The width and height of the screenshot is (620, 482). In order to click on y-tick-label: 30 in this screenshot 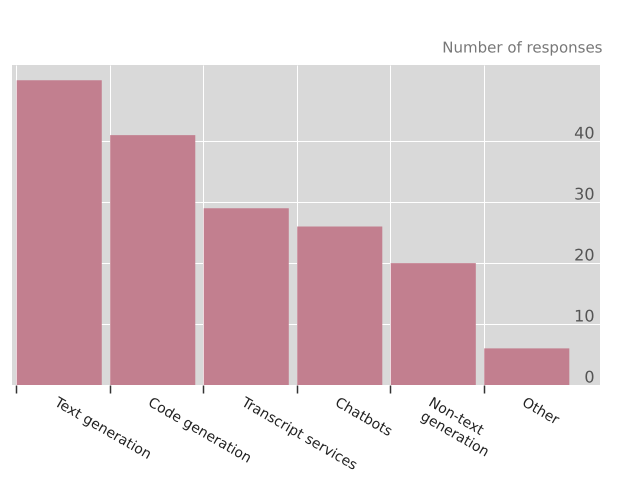, I will do `click(584, 194)`.